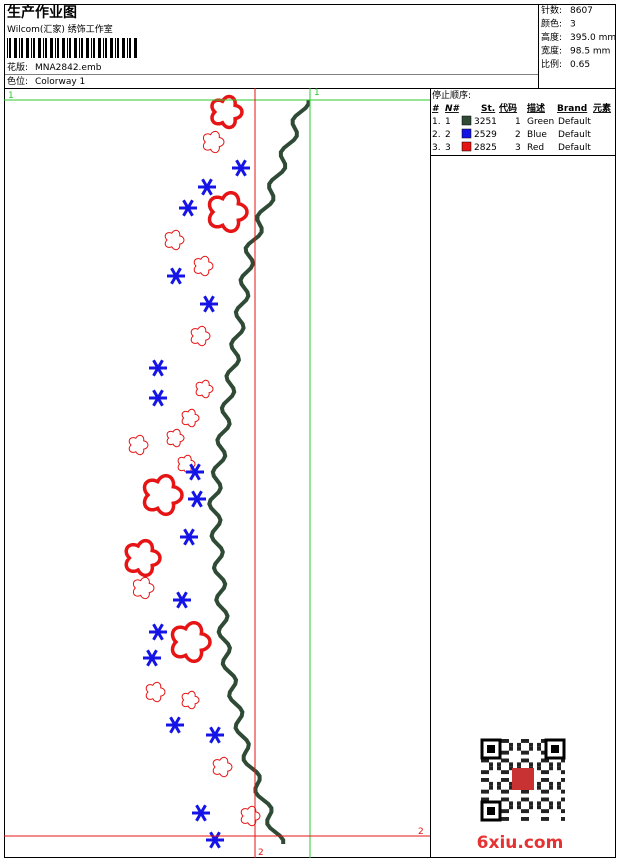 This screenshot has height=864, width=620. I want to click on qr-logo, so click(523, 779).